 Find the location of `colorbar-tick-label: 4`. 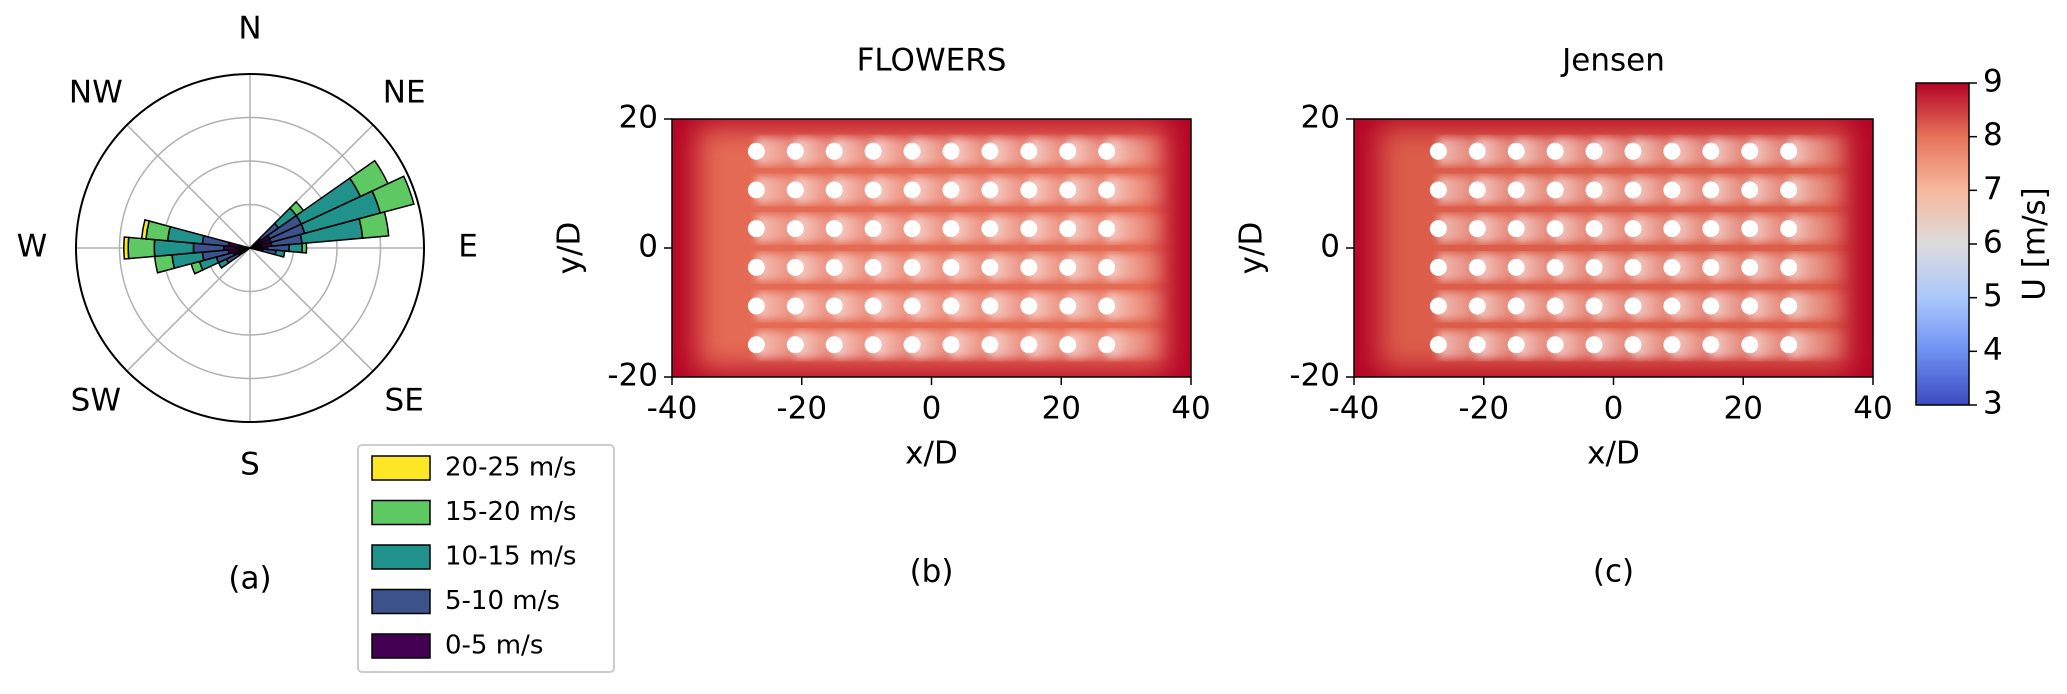

colorbar-tick-label: 4 is located at coordinates (1993, 350).